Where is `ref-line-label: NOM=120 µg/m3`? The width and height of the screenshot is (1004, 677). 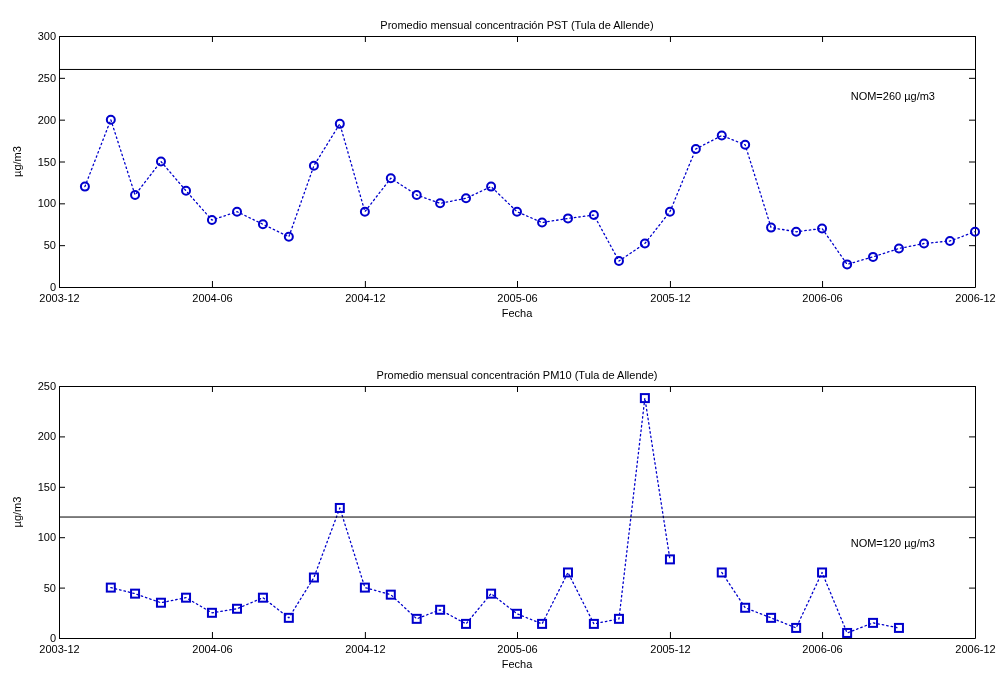
ref-line-label: NOM=120 µg/m3 is located at coordinates (892, 543).